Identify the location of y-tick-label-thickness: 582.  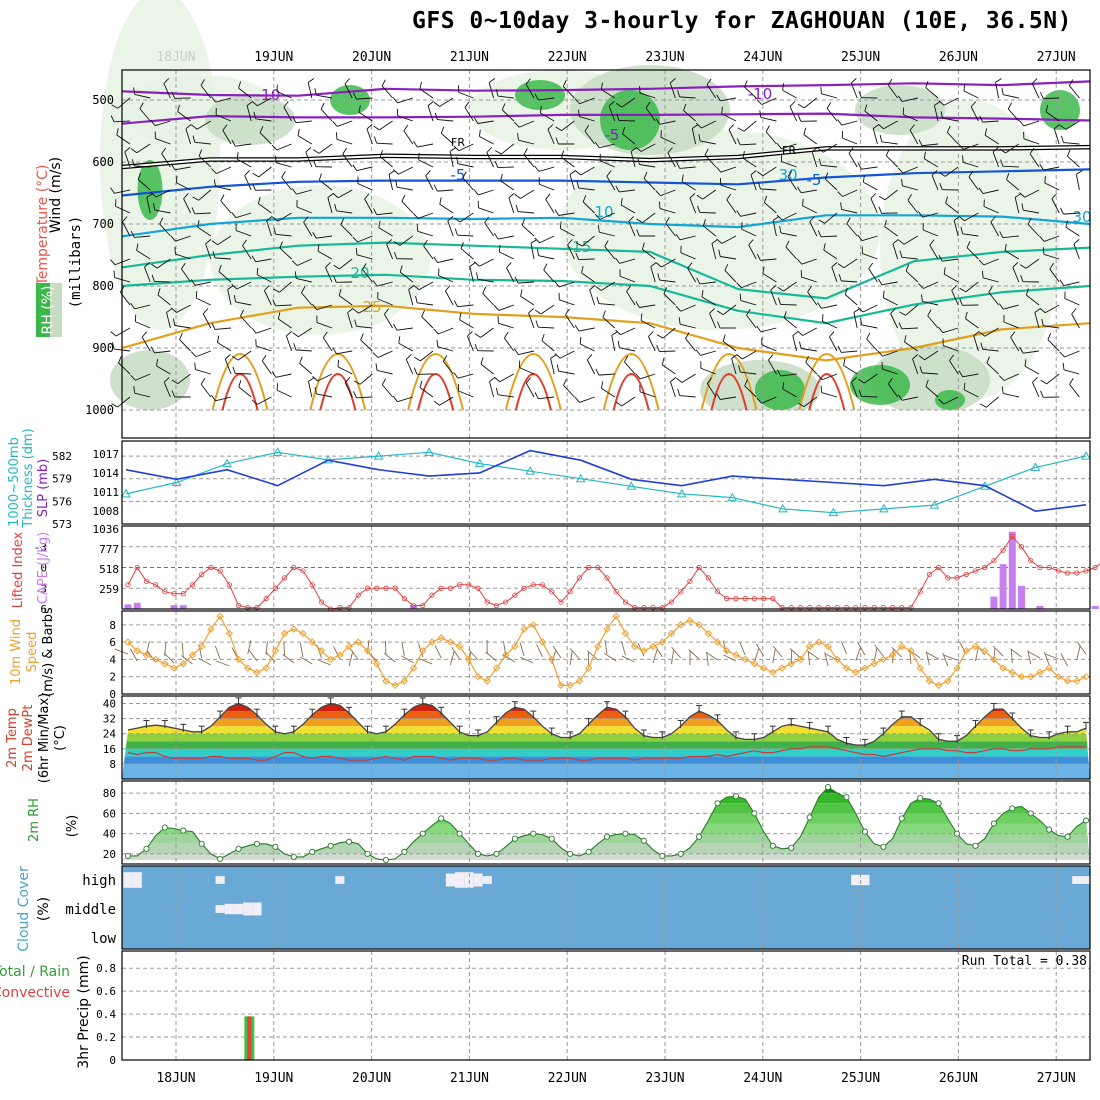
(62, 456).